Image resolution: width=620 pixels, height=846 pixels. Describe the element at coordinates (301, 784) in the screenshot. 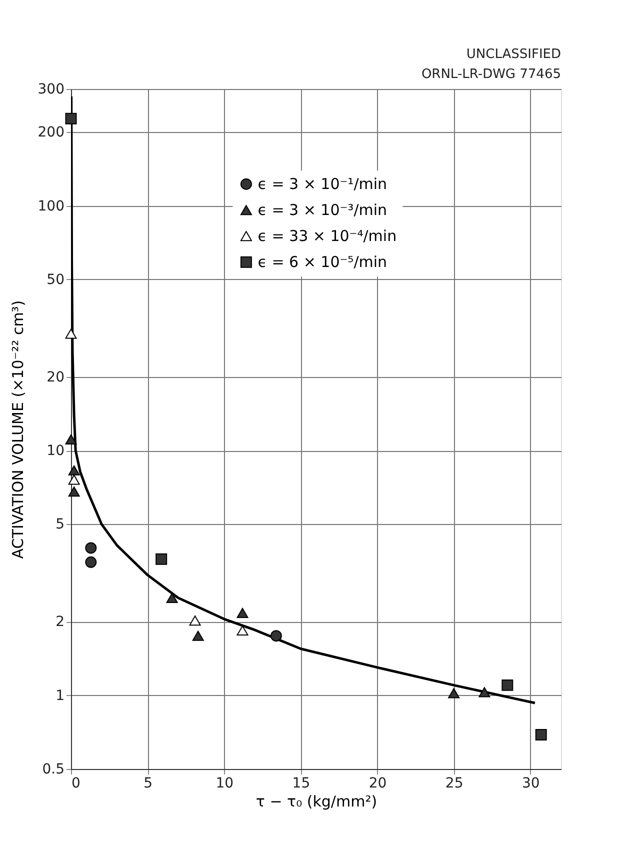

I see `x-tick-label: 15` at that location.